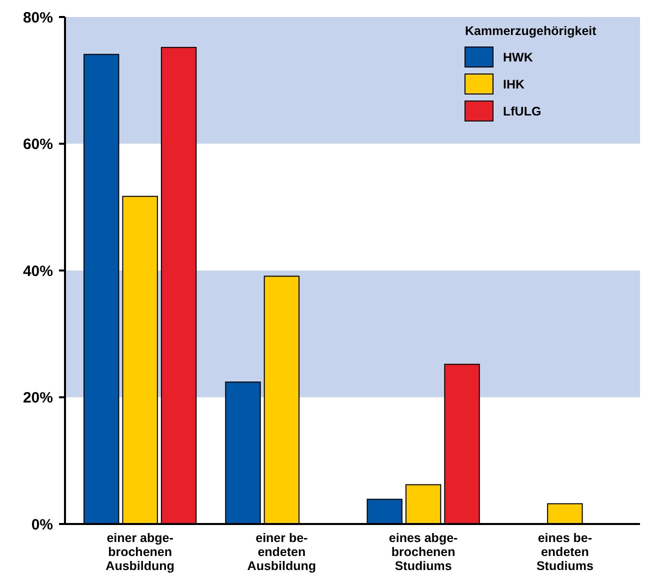 The image size is (647, 588). What do you see at coordinates (531, 31) in the screenshot?
I see `legend-title: Kammerzugehörigkeit` at bounding box center [531, 31].